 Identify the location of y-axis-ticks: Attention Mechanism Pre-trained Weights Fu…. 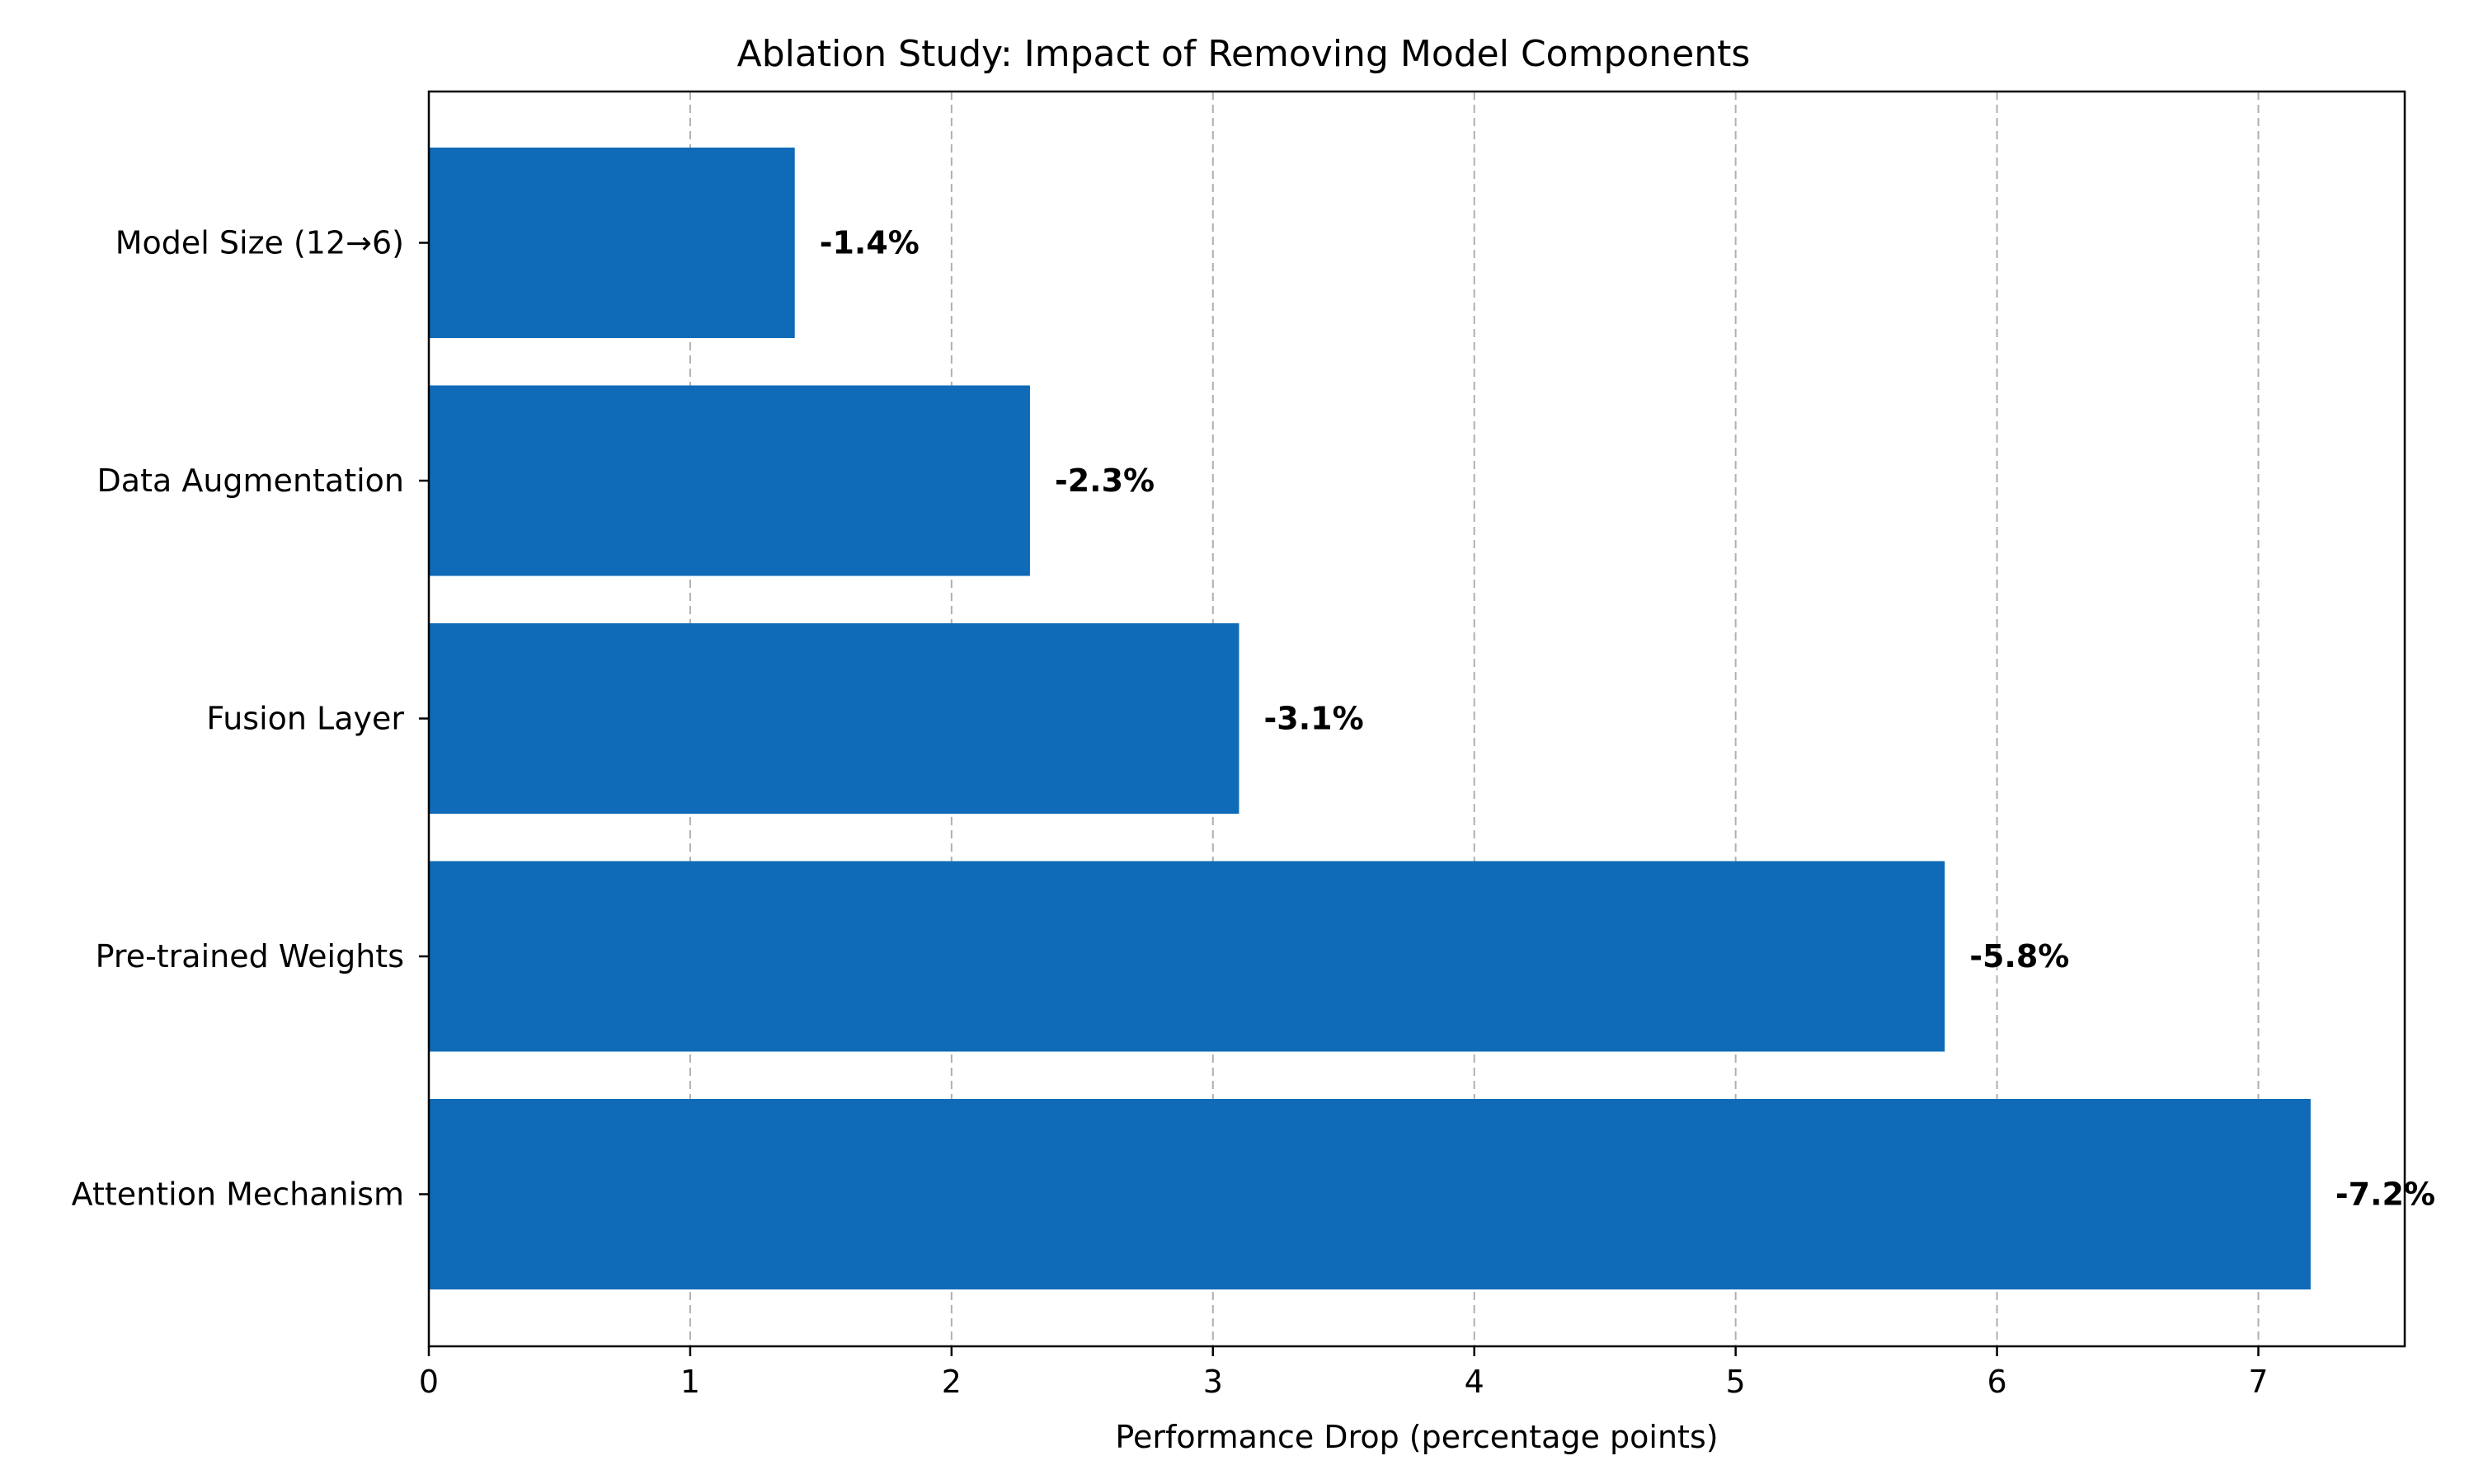
(250, 719).